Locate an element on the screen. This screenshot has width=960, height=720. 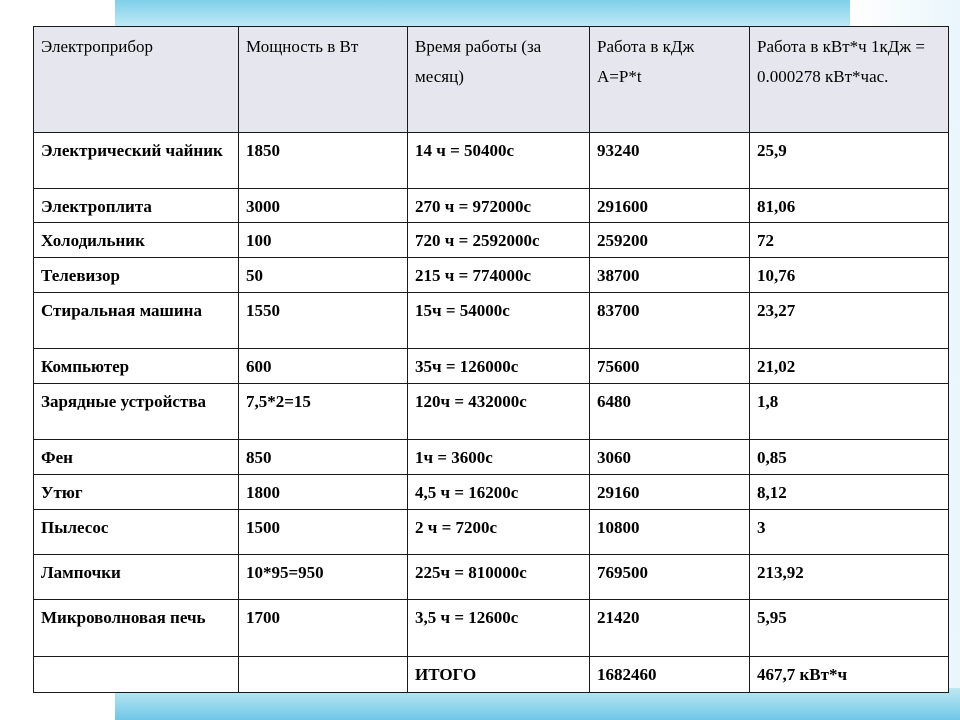
table-cell: 4,5 ч = 16200с is located at coordinates (498, 492).